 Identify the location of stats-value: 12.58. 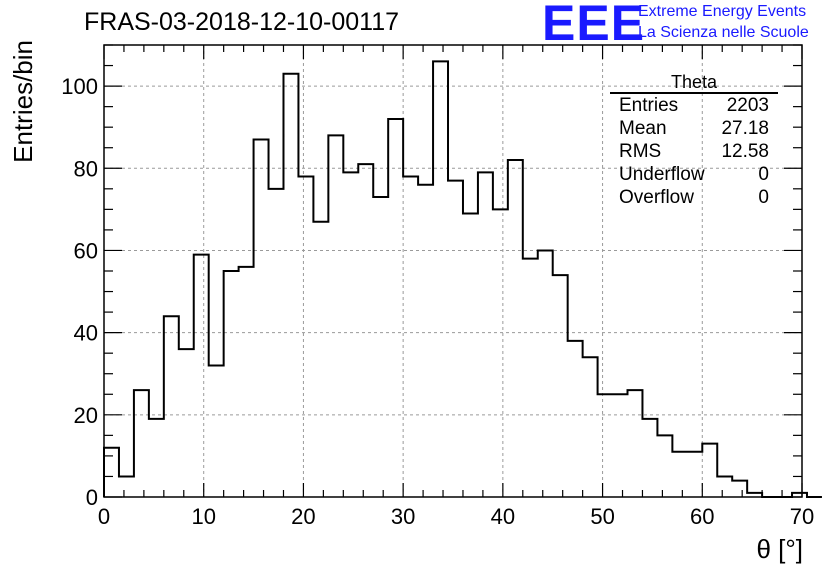
(745, 151).